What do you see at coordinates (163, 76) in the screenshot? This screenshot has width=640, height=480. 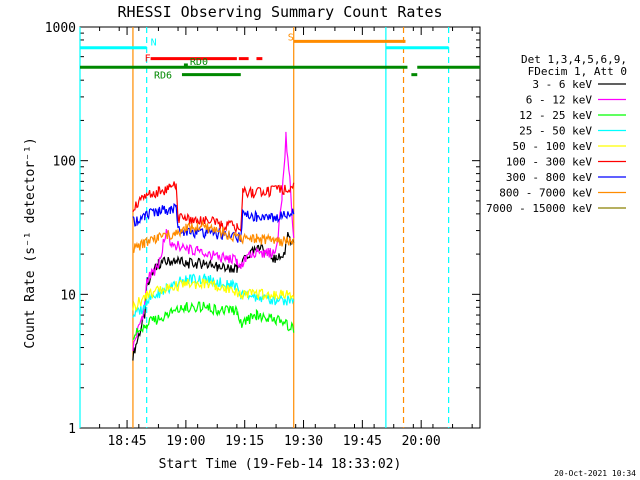 I see `flag-label-rd6: RD6` at bounding box center [163, 76].